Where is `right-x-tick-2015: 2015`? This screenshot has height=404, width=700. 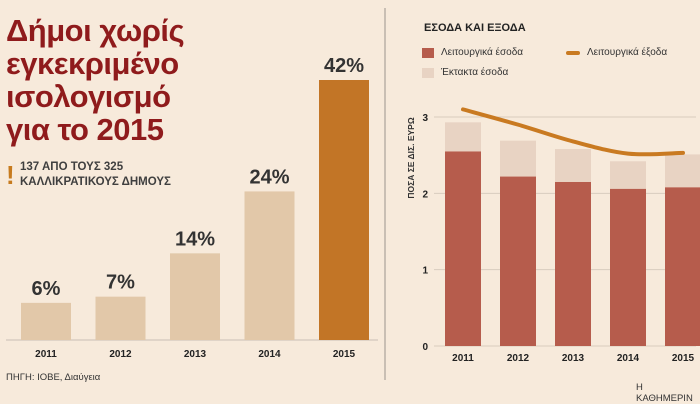
right-x-tick-2015: 2015 is located at coordinates (683, 358).